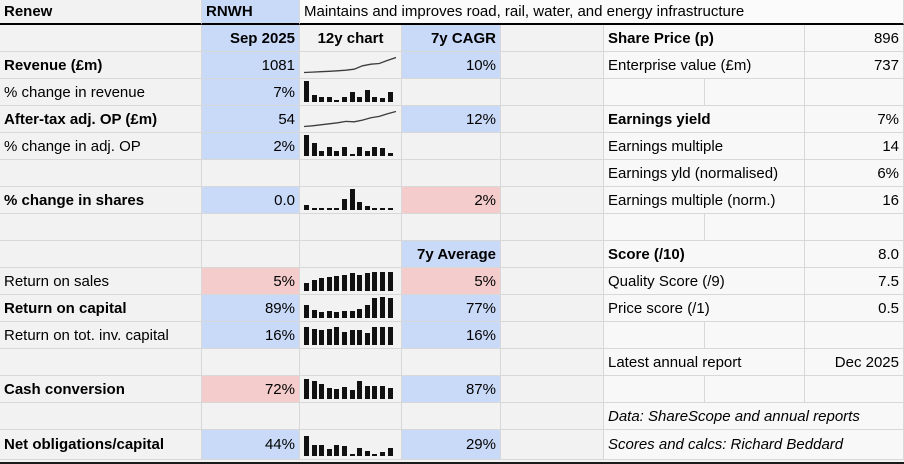  What do you see at coordinates (101, 146) in the screenshot?
I see `adj-op-change-label-cell: % change in adj. OP` at bounding box center [101, 146].